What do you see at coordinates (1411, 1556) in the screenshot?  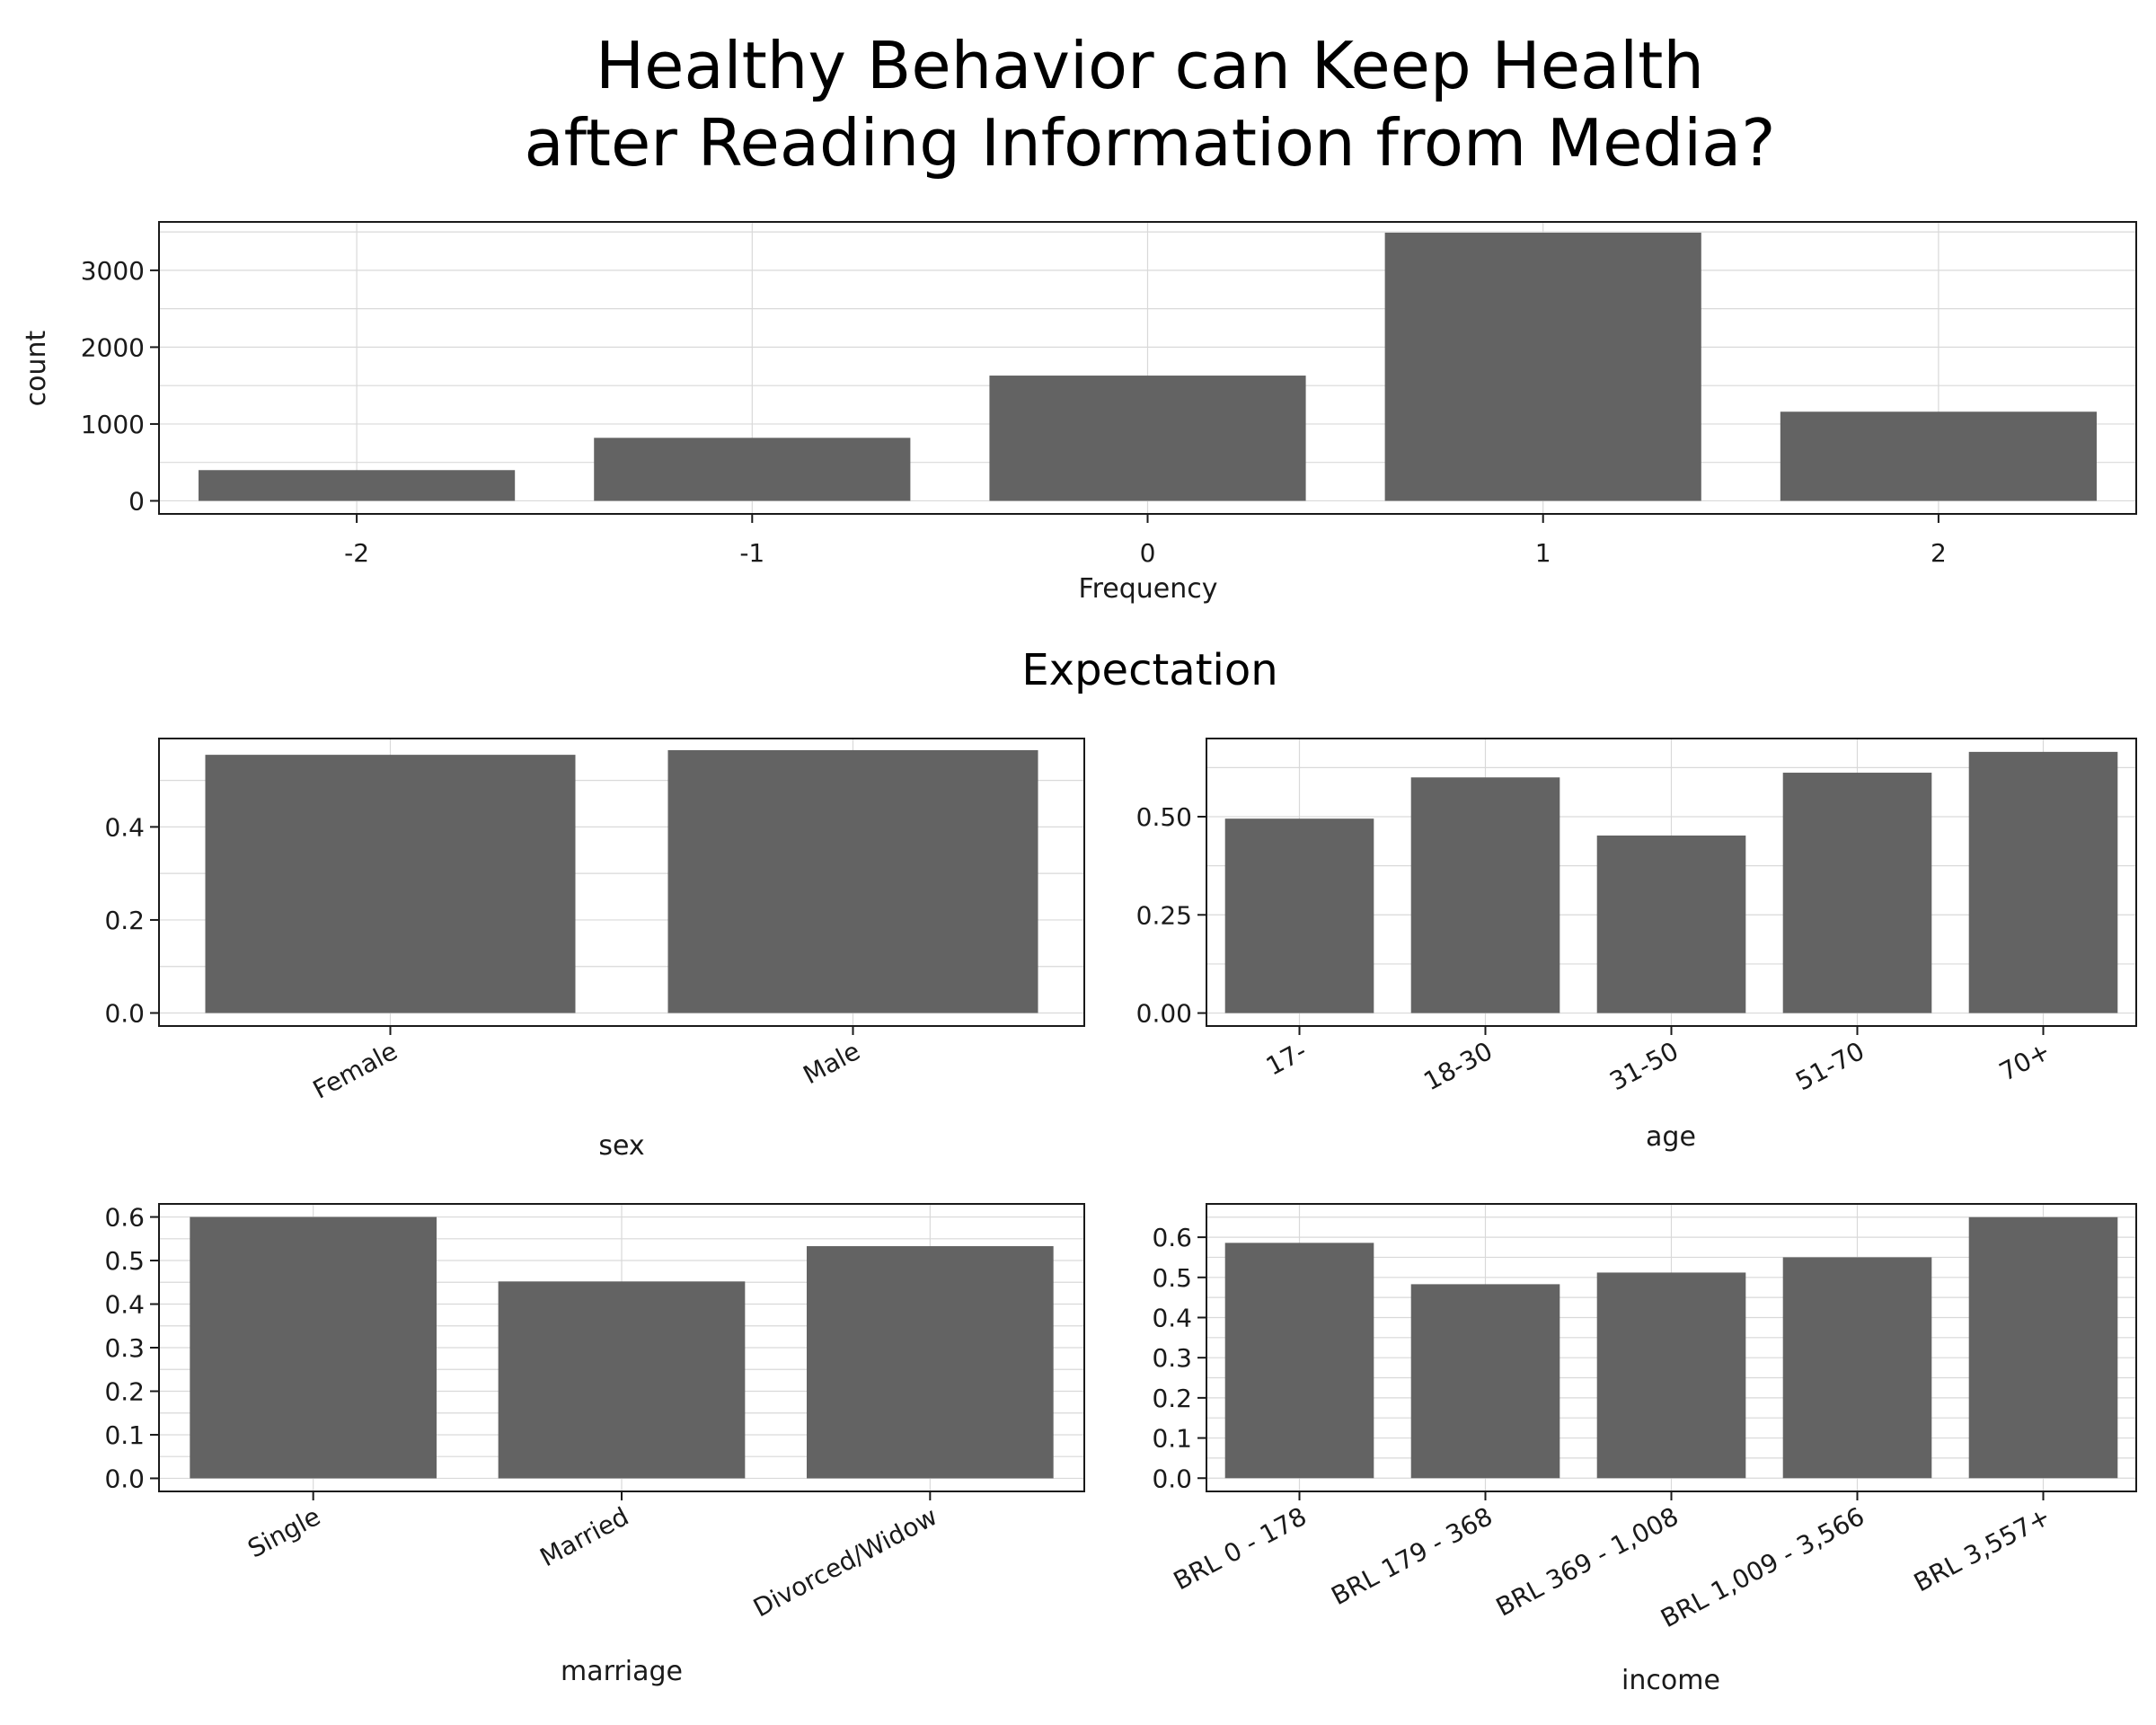 I see `x-tick-label: BRL 179 - 368` at bounding box center [1411, 1556].